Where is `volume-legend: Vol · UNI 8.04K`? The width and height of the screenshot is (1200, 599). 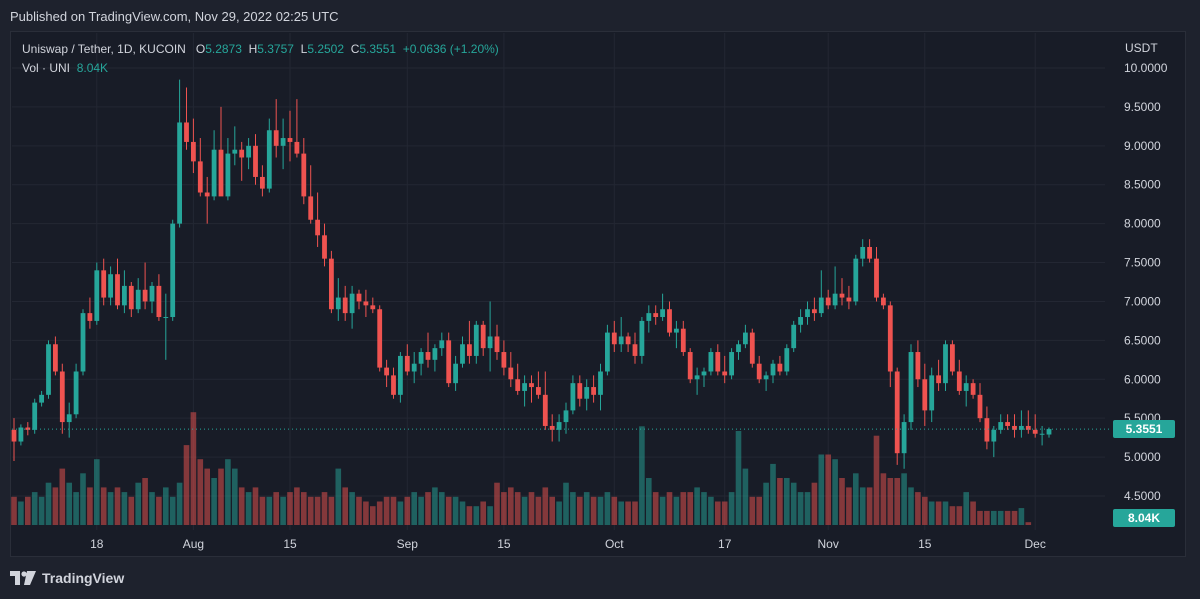 volume-legend: Vol · UNI 8.04K is located at coordinates (65, 68).